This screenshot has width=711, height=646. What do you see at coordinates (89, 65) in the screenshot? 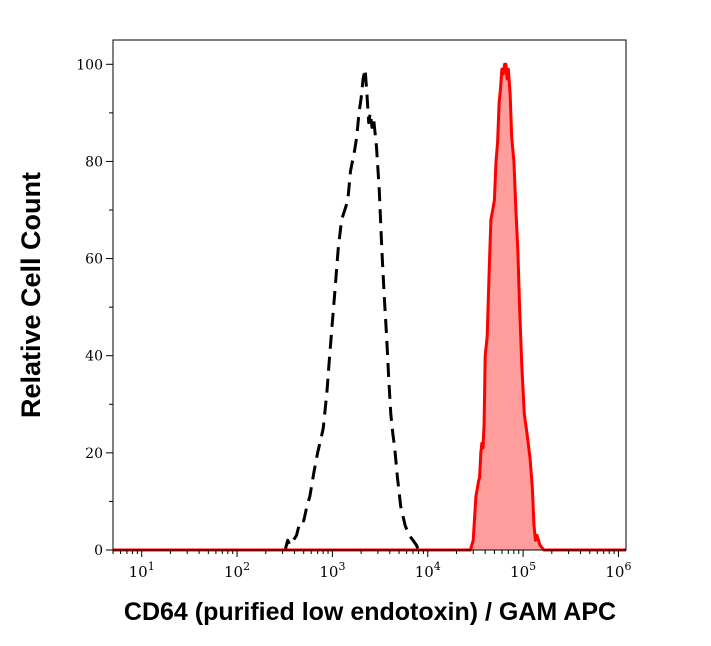
I see `y-tick-label: 100` at bounding box center [89, 65].